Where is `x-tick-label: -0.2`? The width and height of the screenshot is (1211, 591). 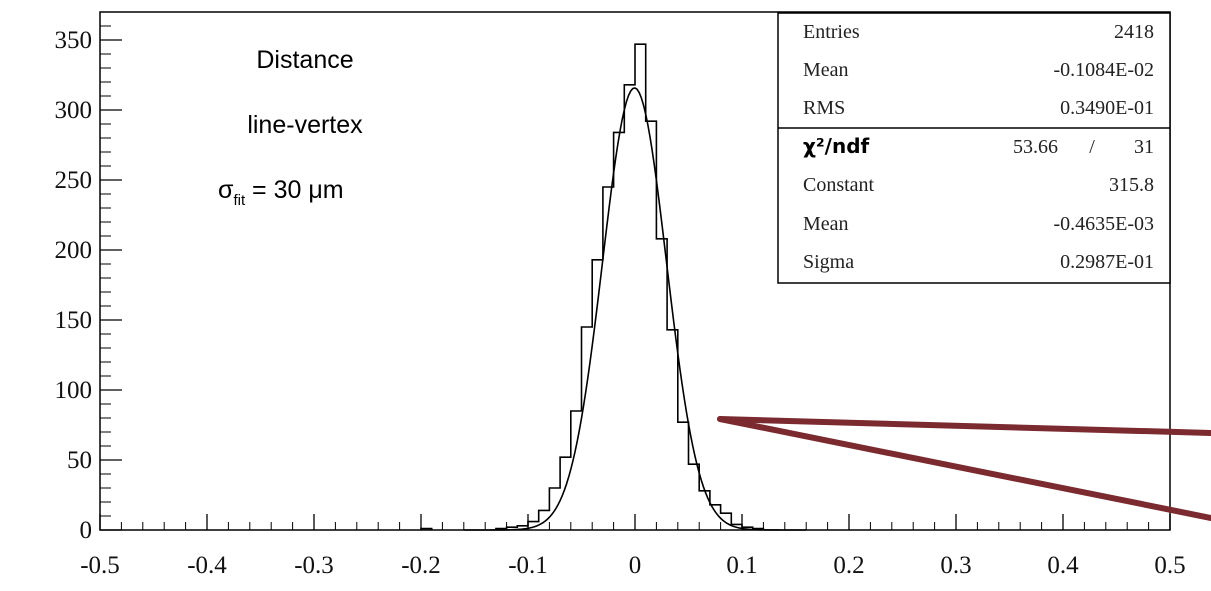 x-tick-label: -0.2 is located at coordinates (421, 565).